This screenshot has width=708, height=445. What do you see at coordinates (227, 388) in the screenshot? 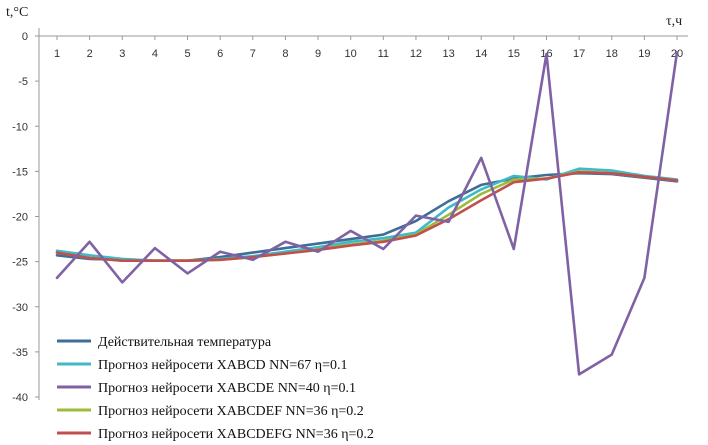
I see `legend-label-3: Прогноз нейросети XABCDE NN=40 η=0.1` at bounding box center [227, 388].